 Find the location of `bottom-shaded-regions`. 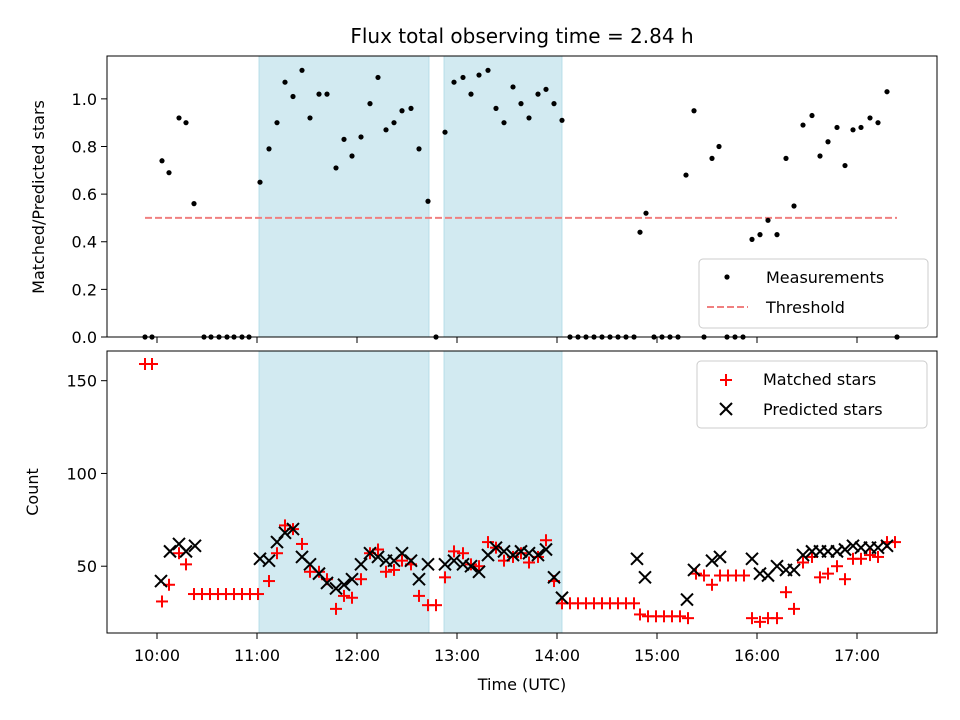

bottom-shaded-regions is located at coordinates (410, 492).